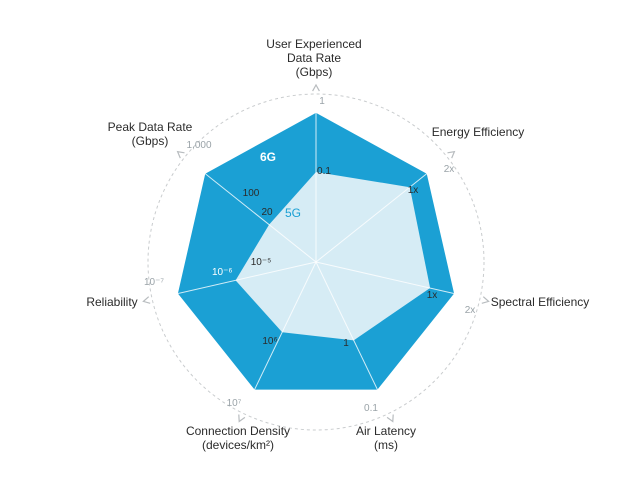  Describe the element at coordinates (236, 280) in the screenshot. I see `spoke-reliability` at that location.